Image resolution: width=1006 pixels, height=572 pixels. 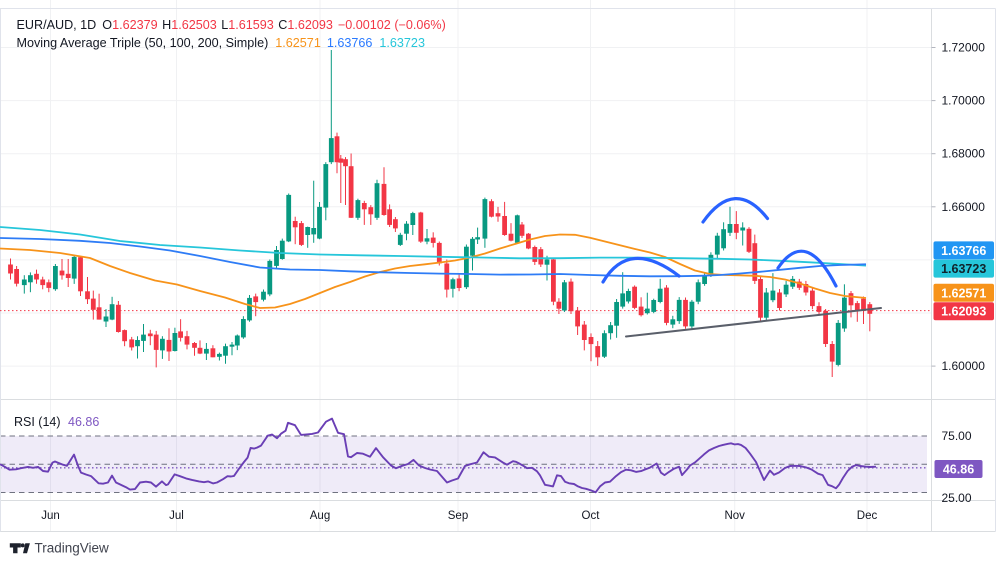 What do you see at coordinates (963, 312) in the screenshot?
I see `svg-text: 1.62093` at bounding box center [963, 312].